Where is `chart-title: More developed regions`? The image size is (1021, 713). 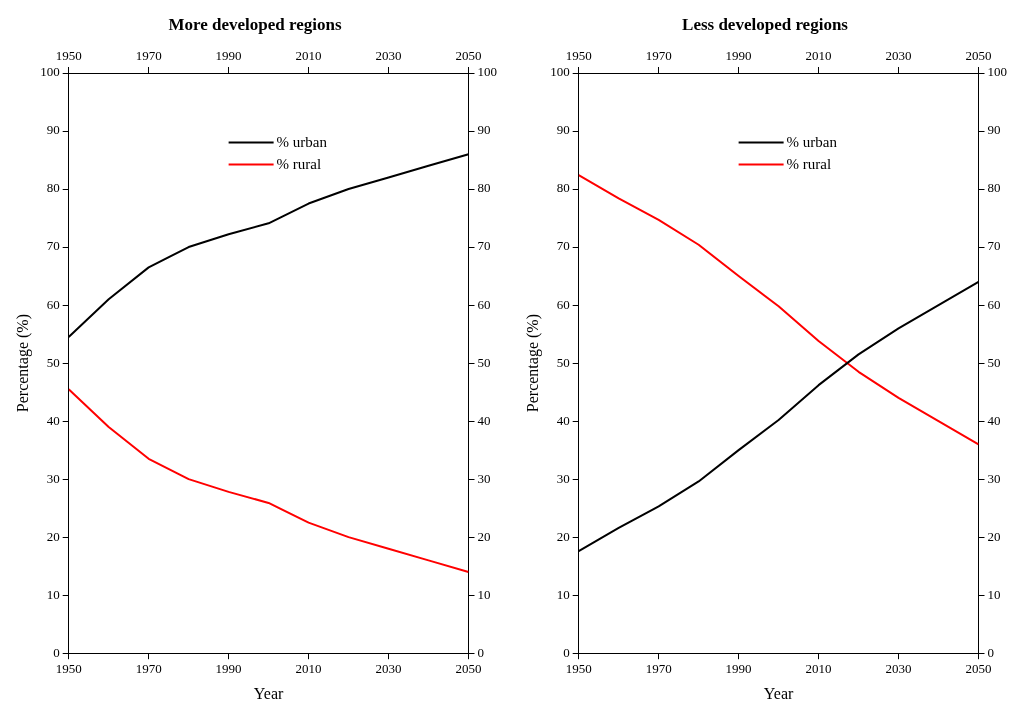 chart-title: More developed regions is located at coordinates (255, 24).